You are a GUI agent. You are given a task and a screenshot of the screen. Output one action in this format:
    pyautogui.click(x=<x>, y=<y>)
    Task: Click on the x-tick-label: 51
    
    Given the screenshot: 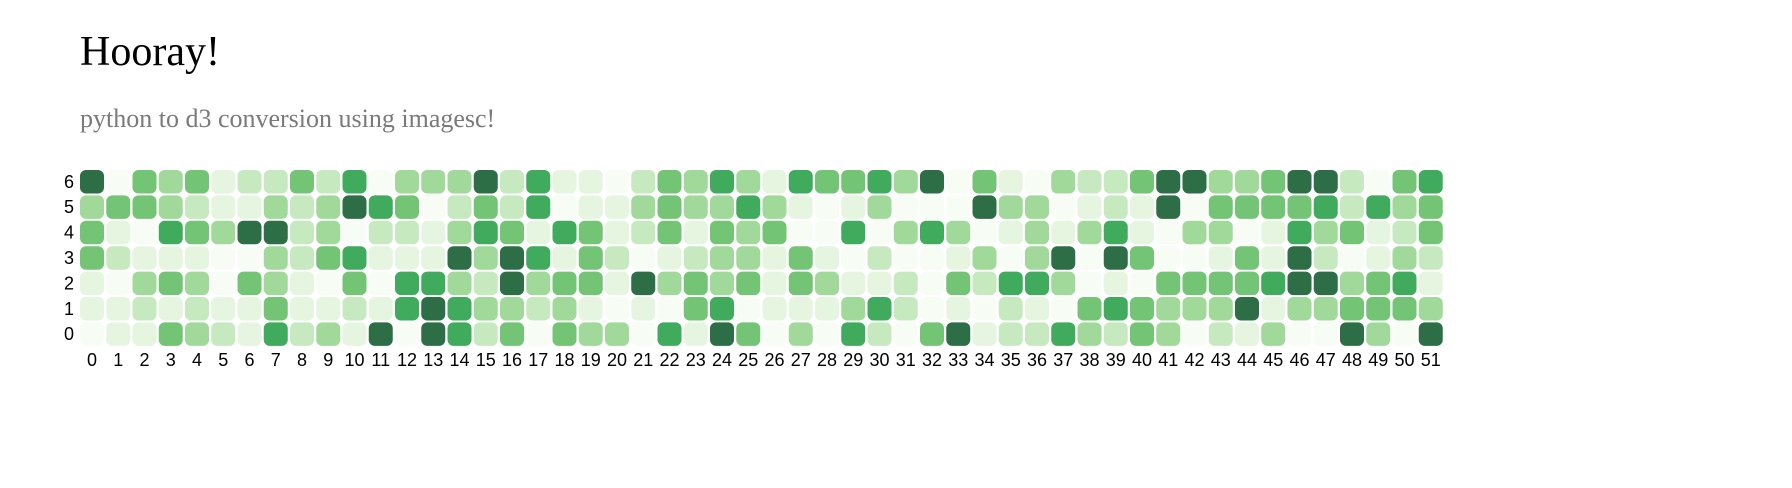 What is the action you would take?
    pyautogui.click(x=1431, y=360)
    